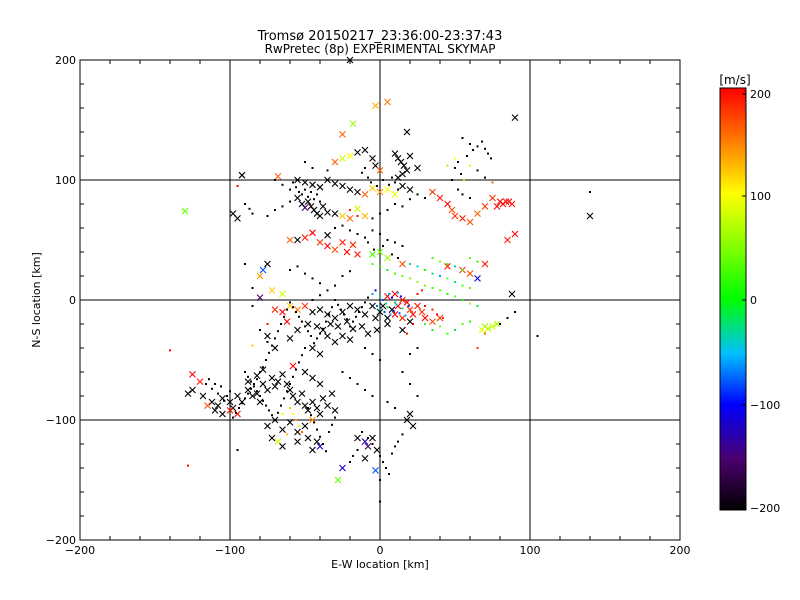 Image resolution: width=800 pixels, height=600 pixels. What do you see at coordinates (65, 60) in the screenshot?
I see `y-tick-label-4: 200` at bounding box center [65, 60].